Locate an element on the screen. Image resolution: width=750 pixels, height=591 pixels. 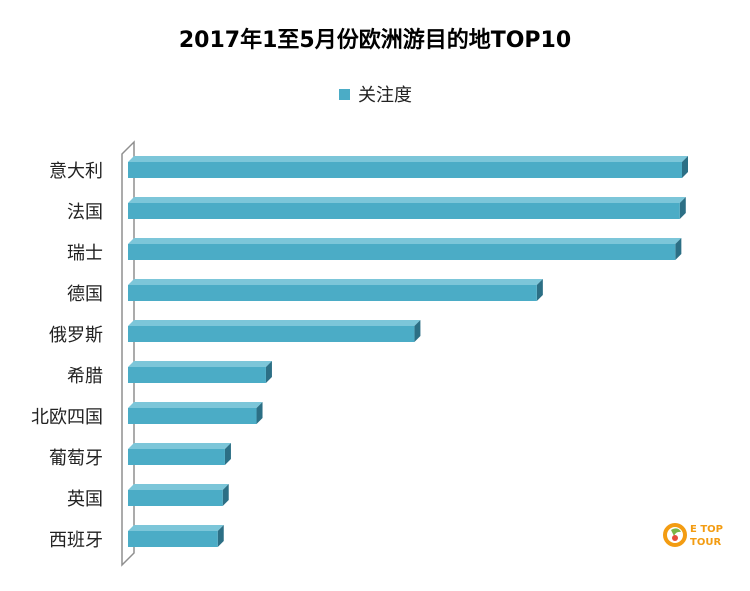
category-label: 英国 is located at coordinates (85, 499).